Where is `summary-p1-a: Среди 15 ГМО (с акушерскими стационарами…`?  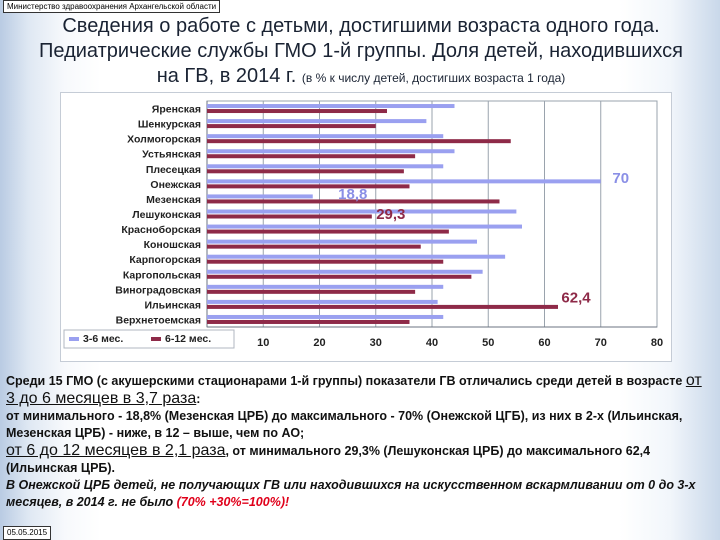 summary-p1-a: Среди 15 ГМО (с акушерскими стационарами… is located at coordinates (346, 381).